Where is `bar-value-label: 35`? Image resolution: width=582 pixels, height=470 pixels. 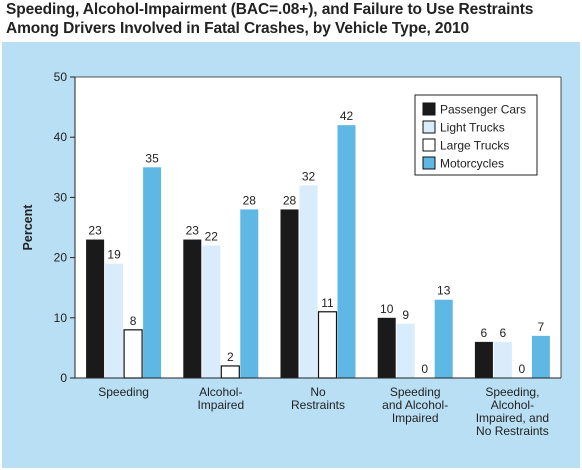 bar-value-label: 35 is located at coordinates (152, 158).